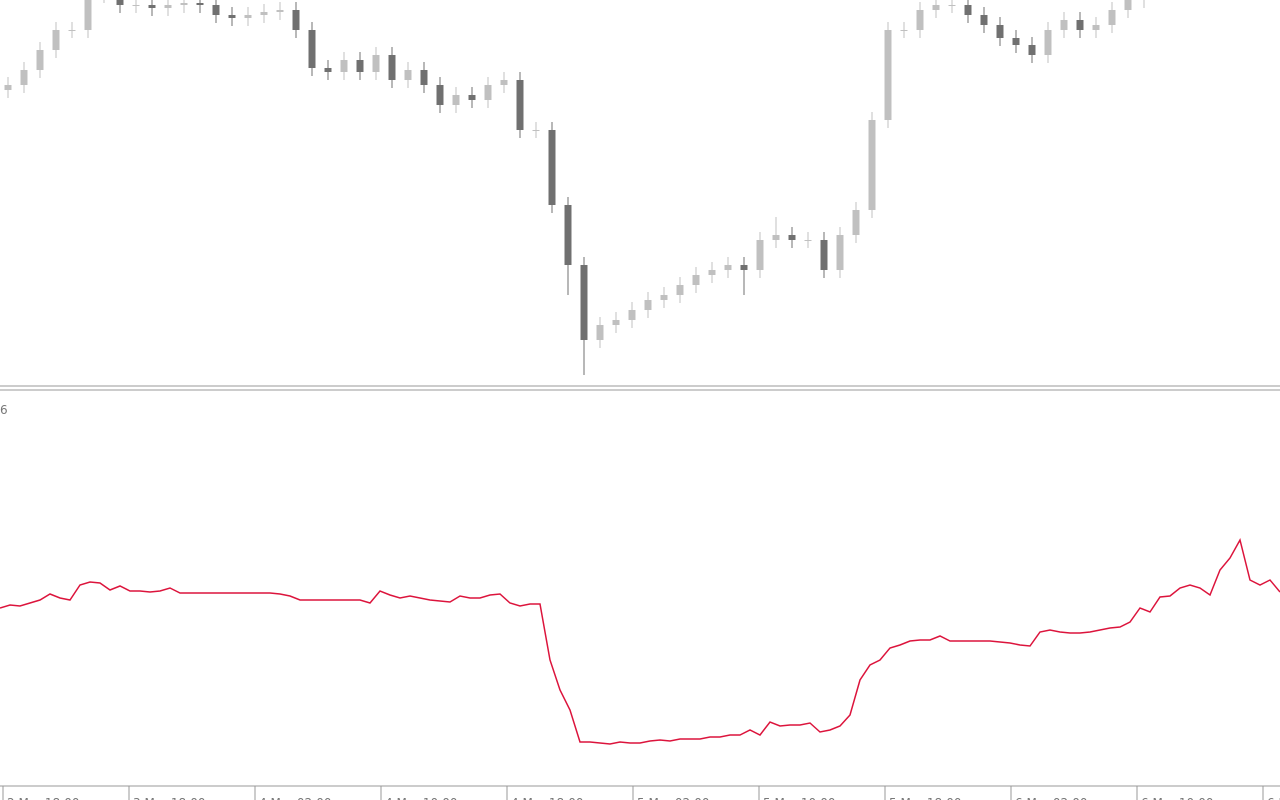 Image resolution: width=1280 pixels, height=800 pixels. Describe the element at coordinates (925, 798) in the screenshot. I see `time-label: 5 Mar 18:00` at that location.